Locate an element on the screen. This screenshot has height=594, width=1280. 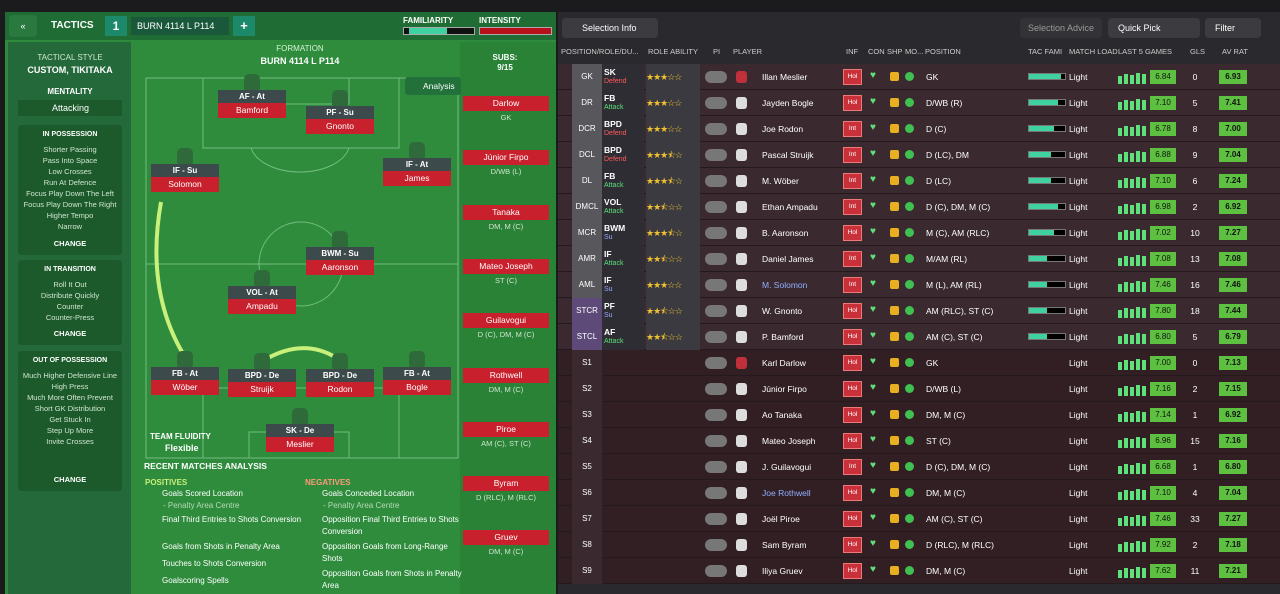
player-role: VOL - At is located at coordinates (262, 292).